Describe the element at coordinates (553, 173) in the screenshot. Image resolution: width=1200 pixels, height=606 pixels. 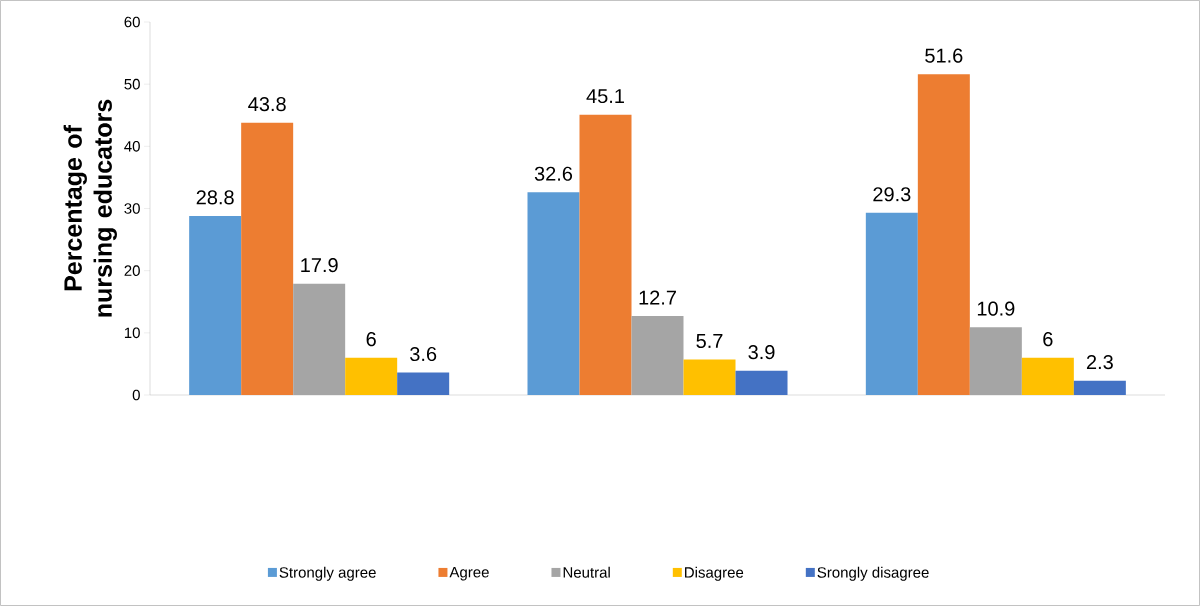
I see `data-label: 32.6` at that location.